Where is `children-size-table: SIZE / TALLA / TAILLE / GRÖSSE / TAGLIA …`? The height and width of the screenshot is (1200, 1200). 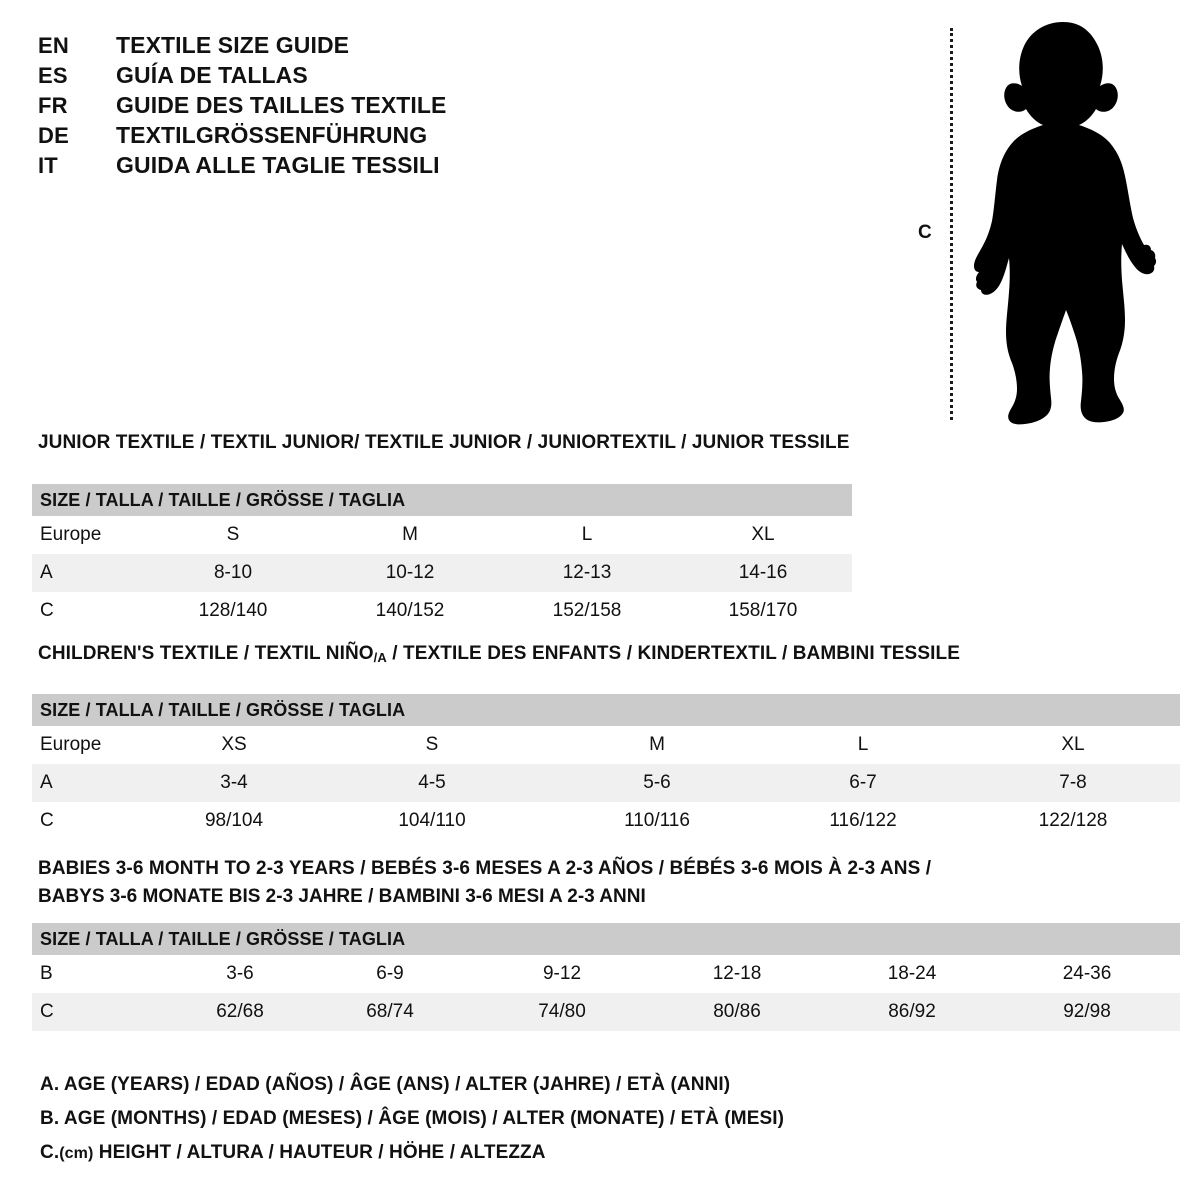 children-size-table: SIZE / TALLA / TAILLE / GRÖSSE / TAGLIA … is located at coordinates (606, 767).